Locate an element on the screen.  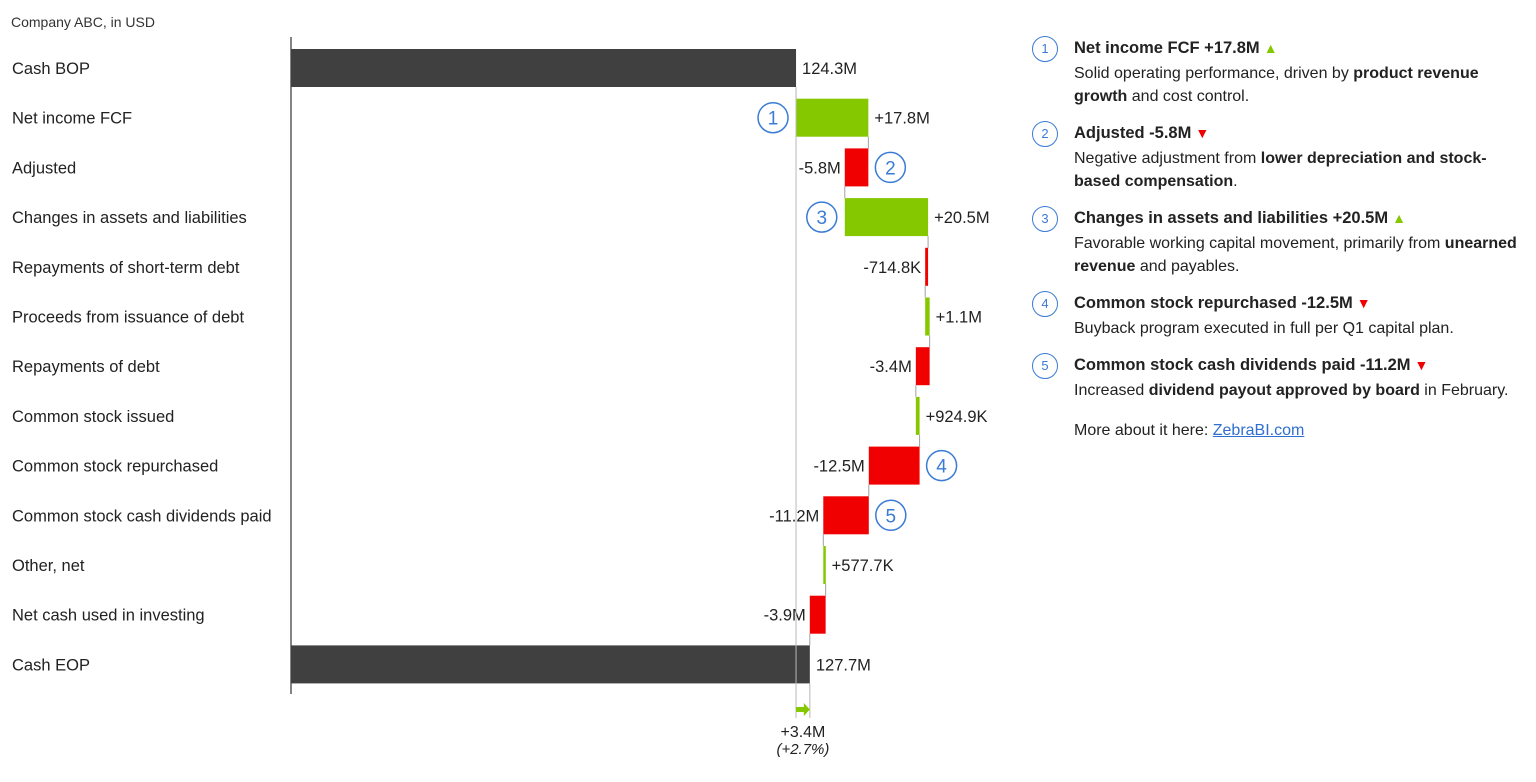
note-number-circle: 4 is located at coordinates (1045, 304).